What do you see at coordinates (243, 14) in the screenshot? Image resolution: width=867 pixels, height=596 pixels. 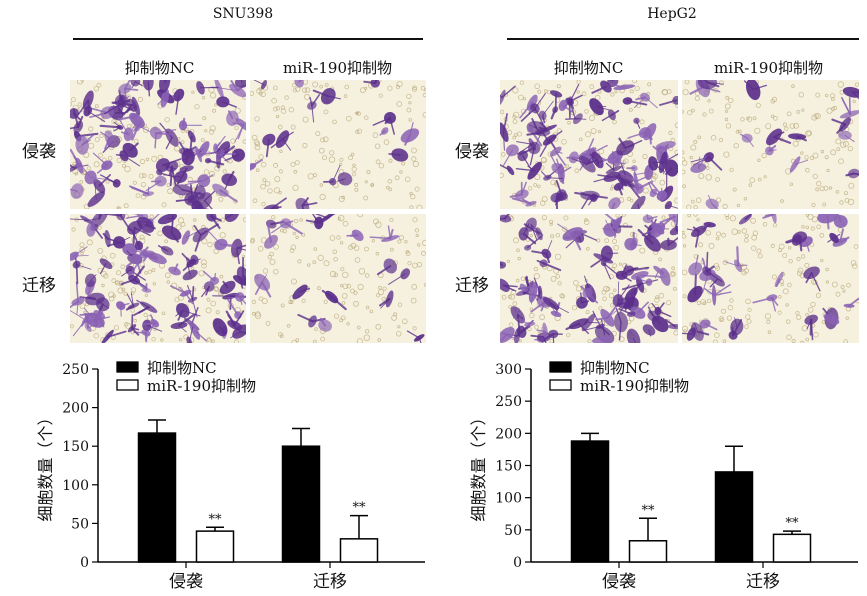 I see `cell-line-title: SNU398` at bounding box center [243, 14].